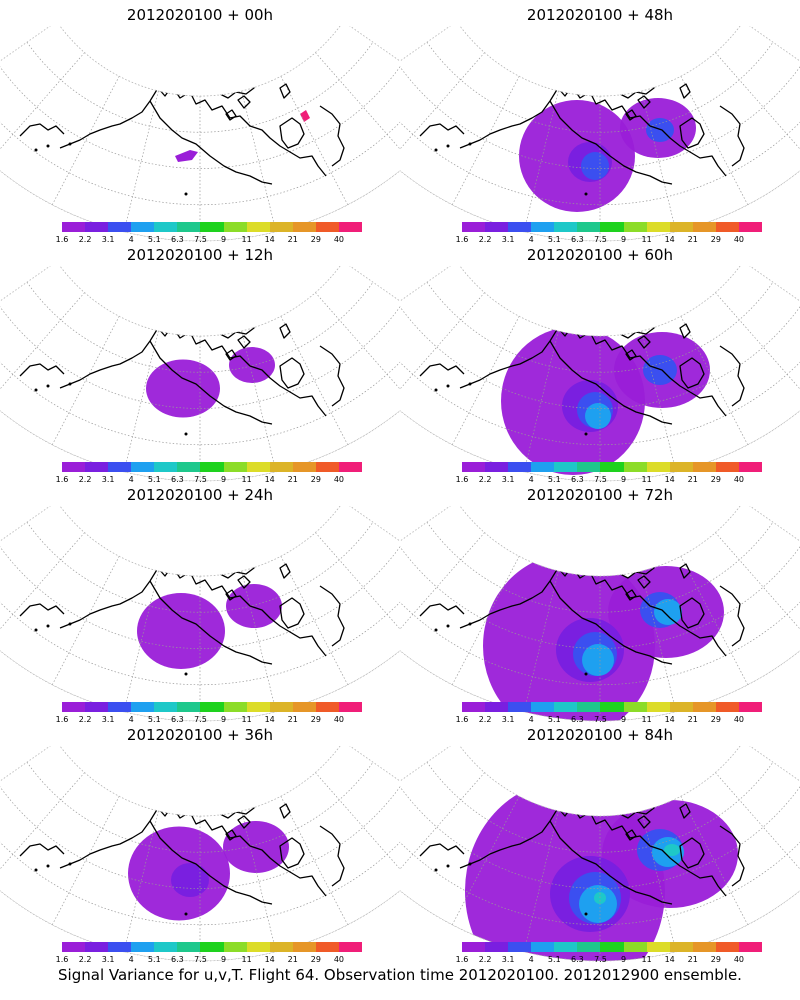 The image size is (800, 1000). Describe the element at coordinates (200, 735) in the screenshot. I see `panel-title: 2012020100 + 36h` at that location.